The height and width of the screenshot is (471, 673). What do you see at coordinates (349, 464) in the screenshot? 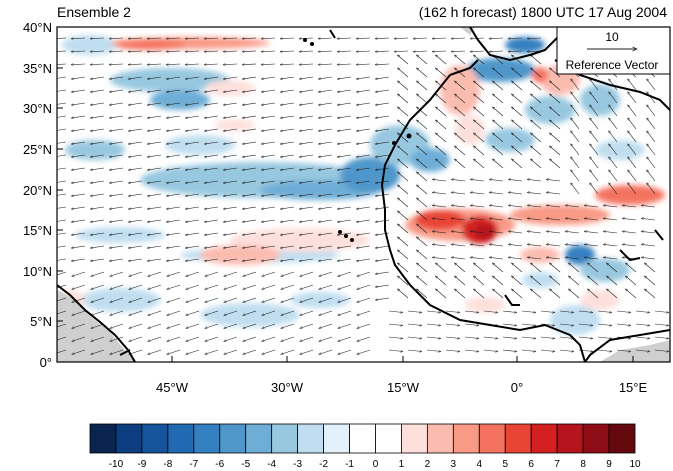
I see `colorbar-tick-label: -1` at bounding box center [349, 464].